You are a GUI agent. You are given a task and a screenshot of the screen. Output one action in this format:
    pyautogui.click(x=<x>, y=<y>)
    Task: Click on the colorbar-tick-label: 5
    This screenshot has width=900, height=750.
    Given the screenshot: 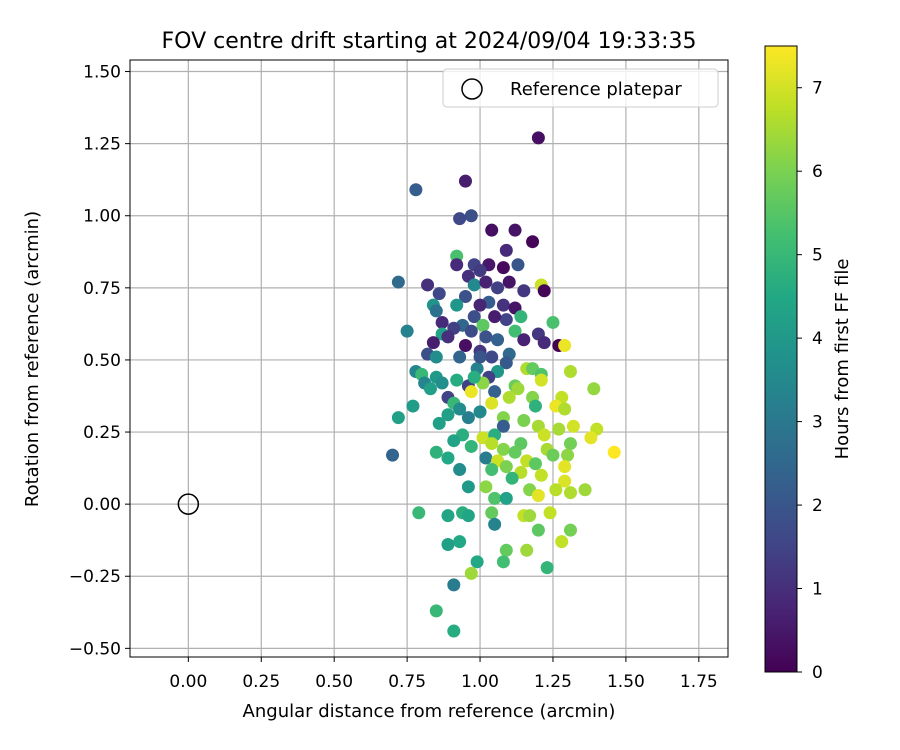 What is the action you would take?
    pyautogui.click(x=817, y=256)
    